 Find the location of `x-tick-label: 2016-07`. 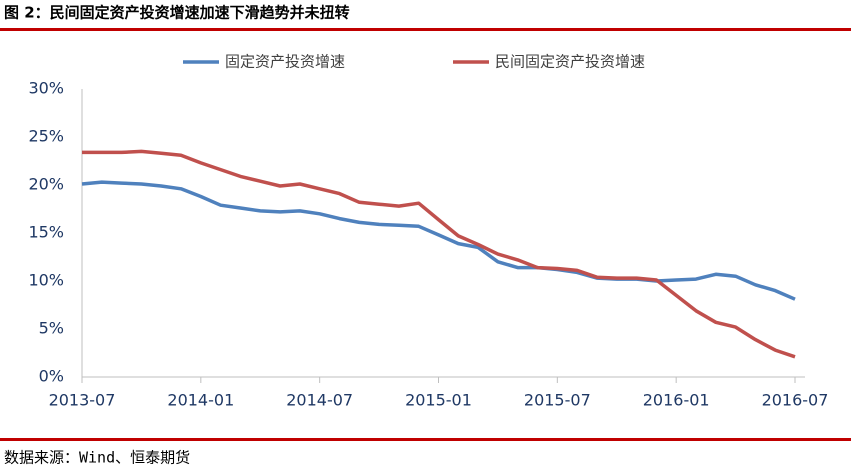

x-tick-label: 2016-07 is located at coordinates (795, 400).